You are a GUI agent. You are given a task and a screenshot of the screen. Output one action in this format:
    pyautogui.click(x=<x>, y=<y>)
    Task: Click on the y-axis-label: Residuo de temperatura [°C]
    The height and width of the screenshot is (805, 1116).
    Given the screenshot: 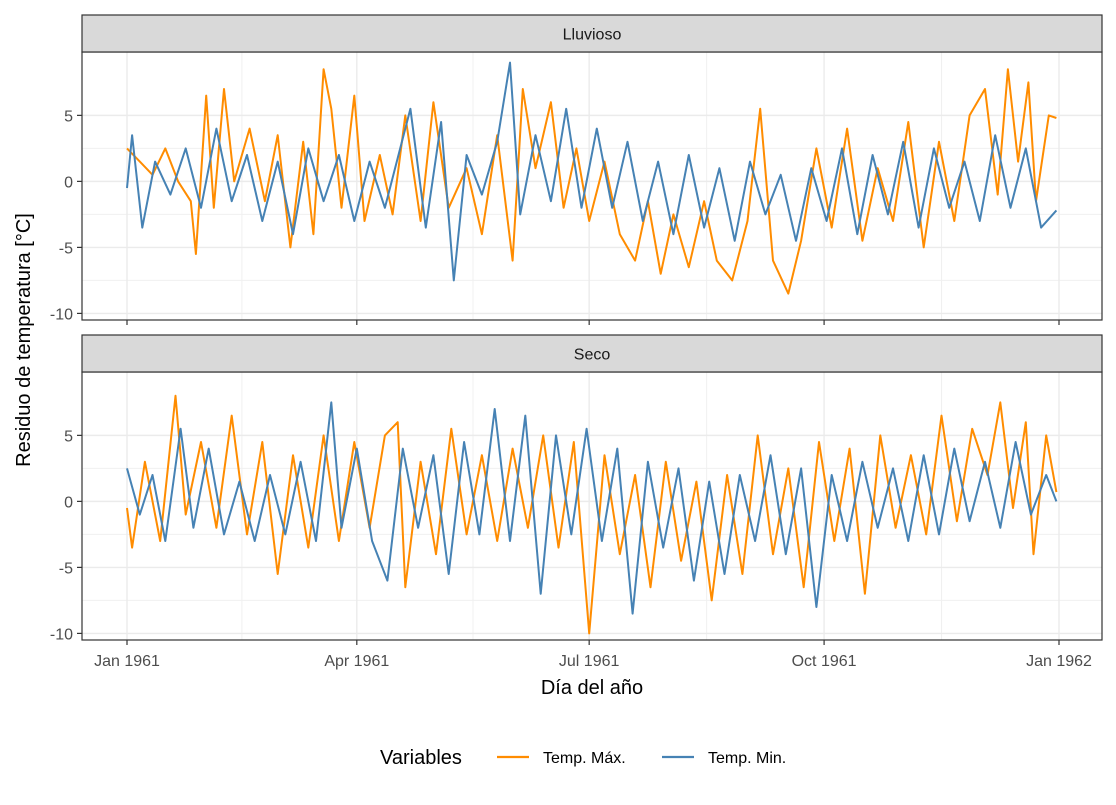 What is the action you would take?
    pyautogui.click(x=24, y=340)
    